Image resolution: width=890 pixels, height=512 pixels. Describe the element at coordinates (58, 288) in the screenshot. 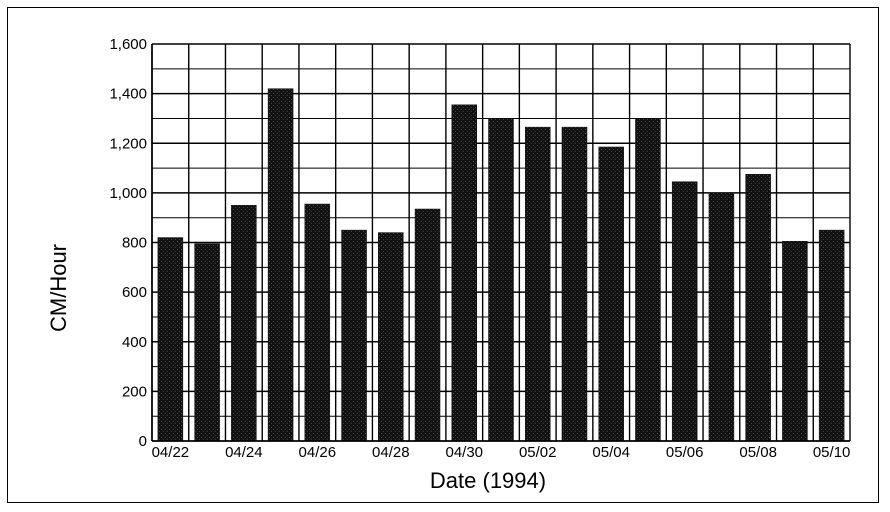

I see `y-axis-title: CM/Hour` at that location.